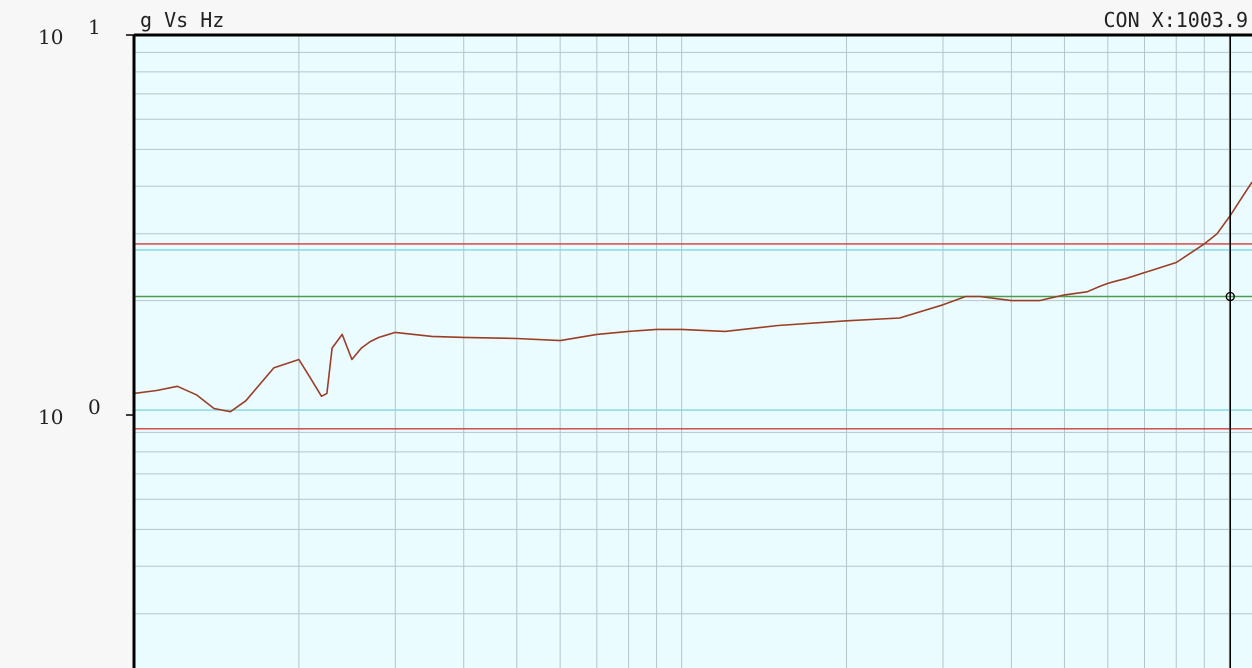  What do you see at coordinates (86, 222) in the screenshot?
I see `y-tick-labels: 10 1 10 0` at bounding box center [86, 222].